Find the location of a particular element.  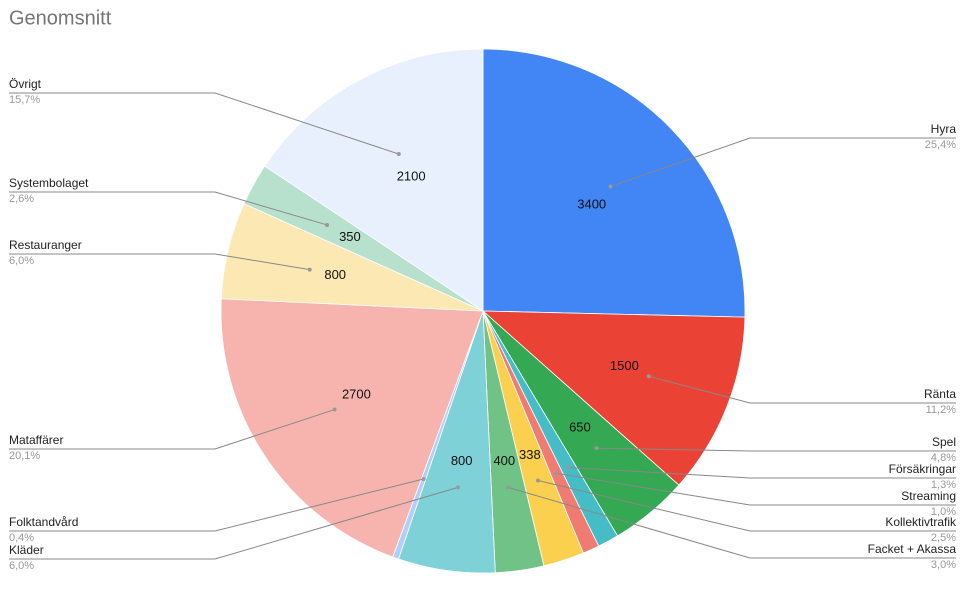

slice-name: Mataffärer is located at coordinates (36, 440).